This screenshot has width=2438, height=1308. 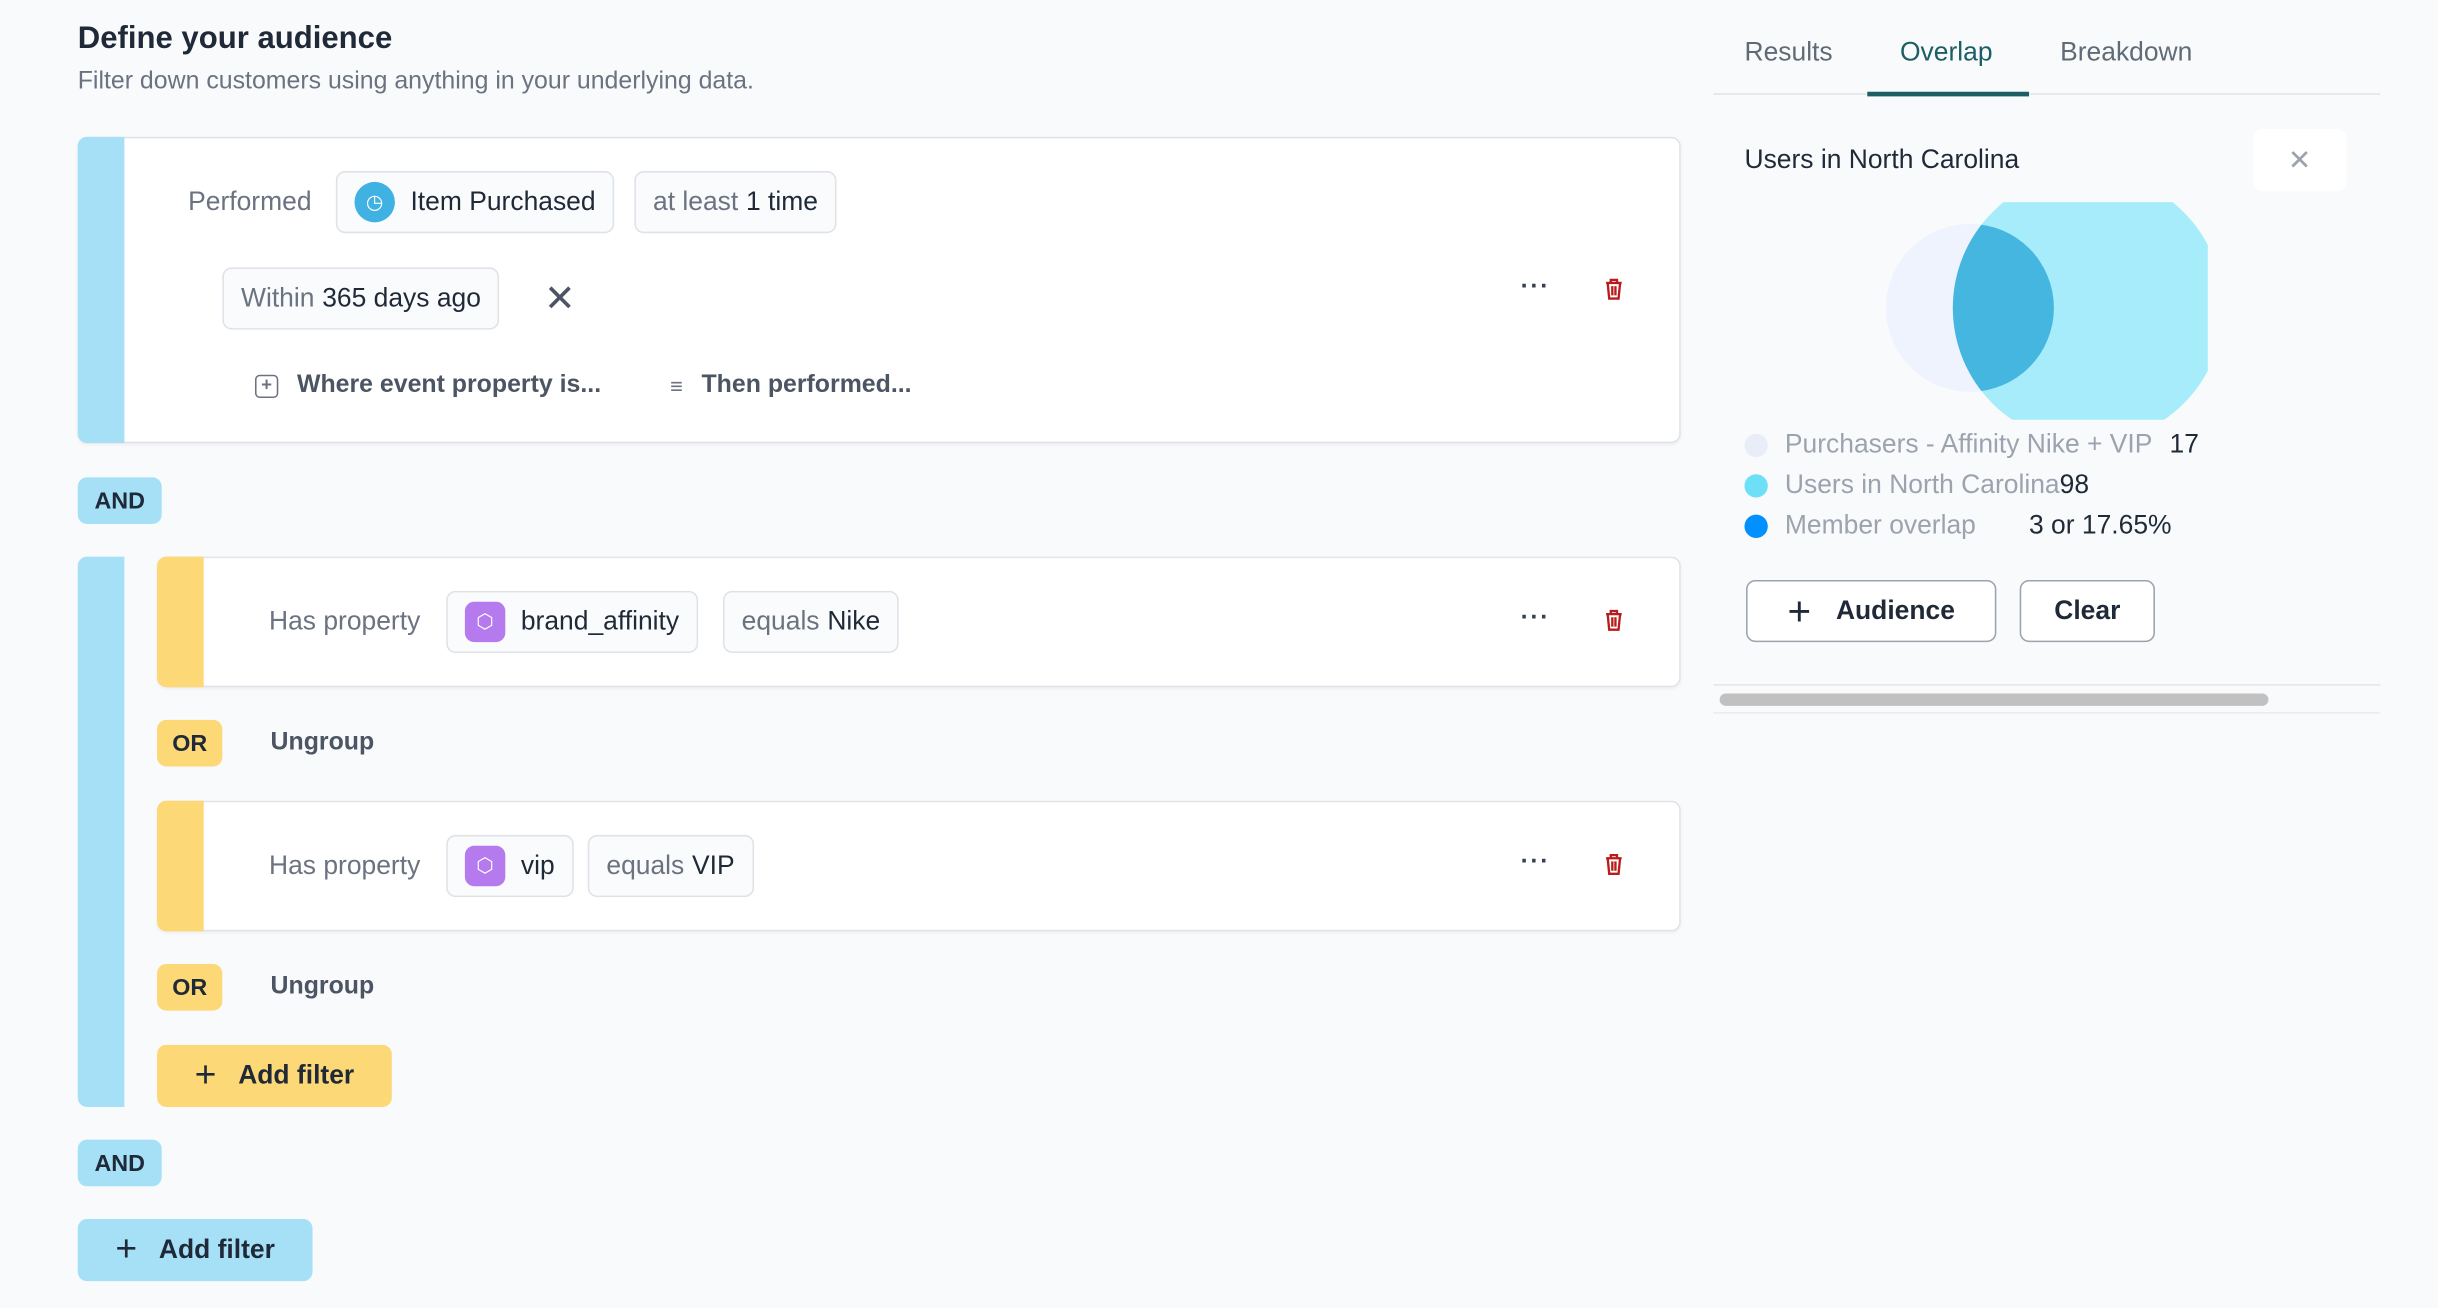 What do you see at coordinates (1958, 525) in the screenshot?
I see `legend-item: Member overlap 3 or 17.65%` at bounding box center [1958, 525].